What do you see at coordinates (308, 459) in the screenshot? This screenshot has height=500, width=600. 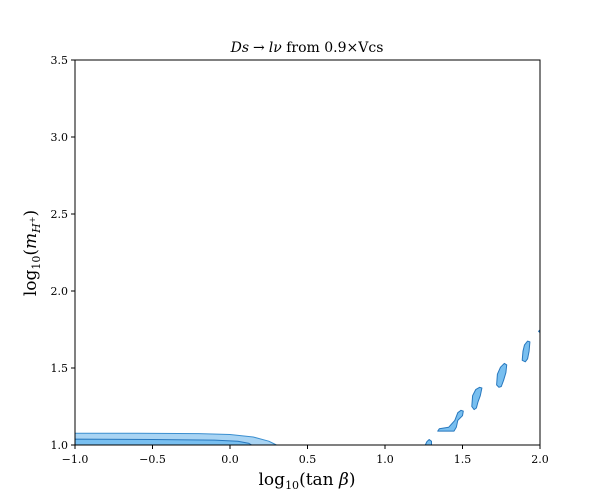 I see `x-tick-label: 0.5` at bounding box center [308, 459].